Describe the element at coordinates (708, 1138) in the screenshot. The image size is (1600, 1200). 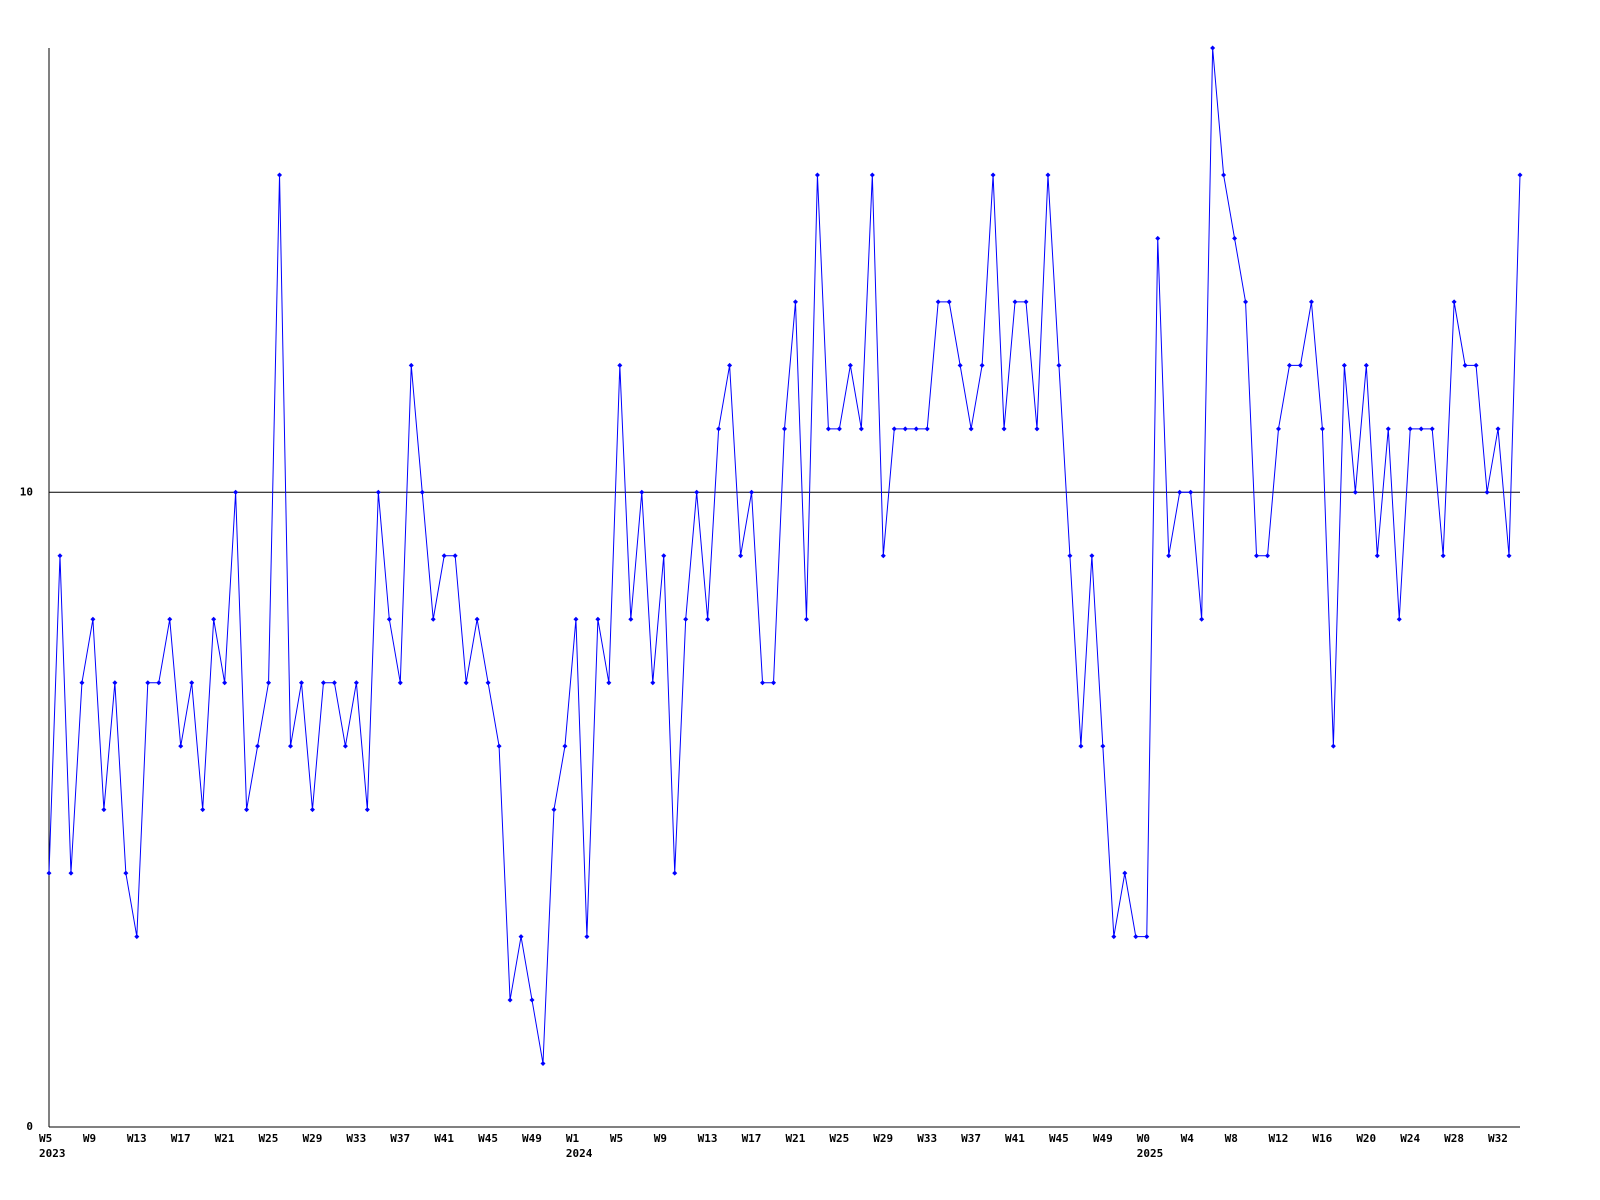
I see `x-tick-label: W13` at that location.